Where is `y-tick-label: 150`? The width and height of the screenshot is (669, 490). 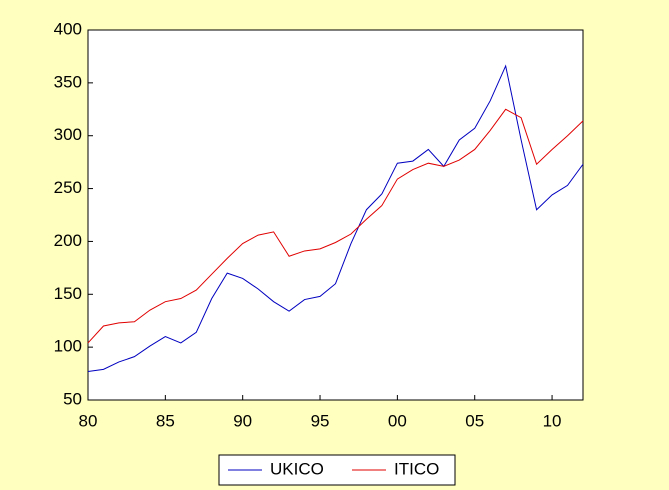 y-tick-label: 150 is located at coordinates (68, 293).